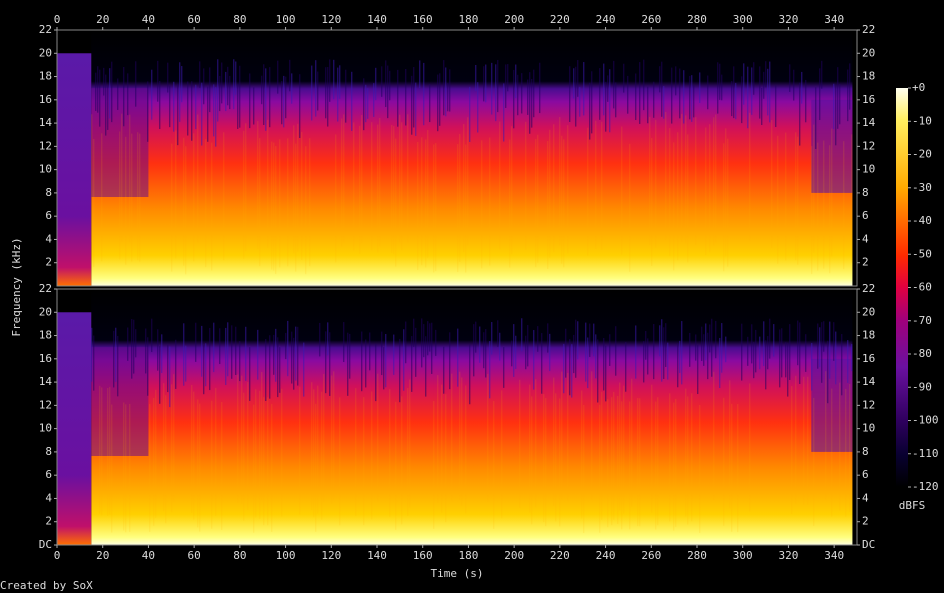  What do you see at coordinates (468, 19) in the screenshot?
I see `x-tick-label: 180` at bounding box center [468, 19].